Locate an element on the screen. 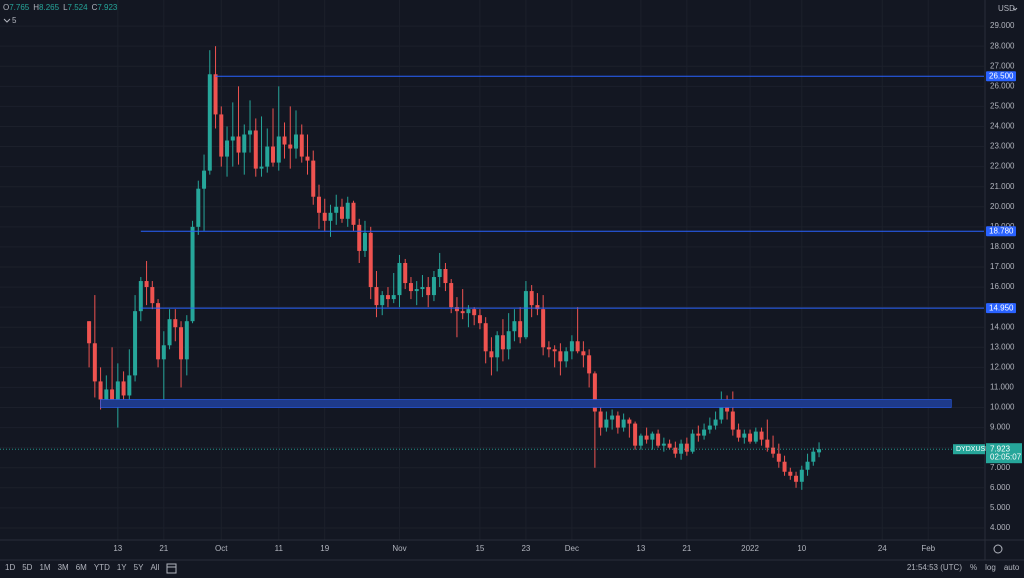 This screenshot has height=578, width=1024. y-tick-label: 23.000 is located at coordinates (1002, 146).